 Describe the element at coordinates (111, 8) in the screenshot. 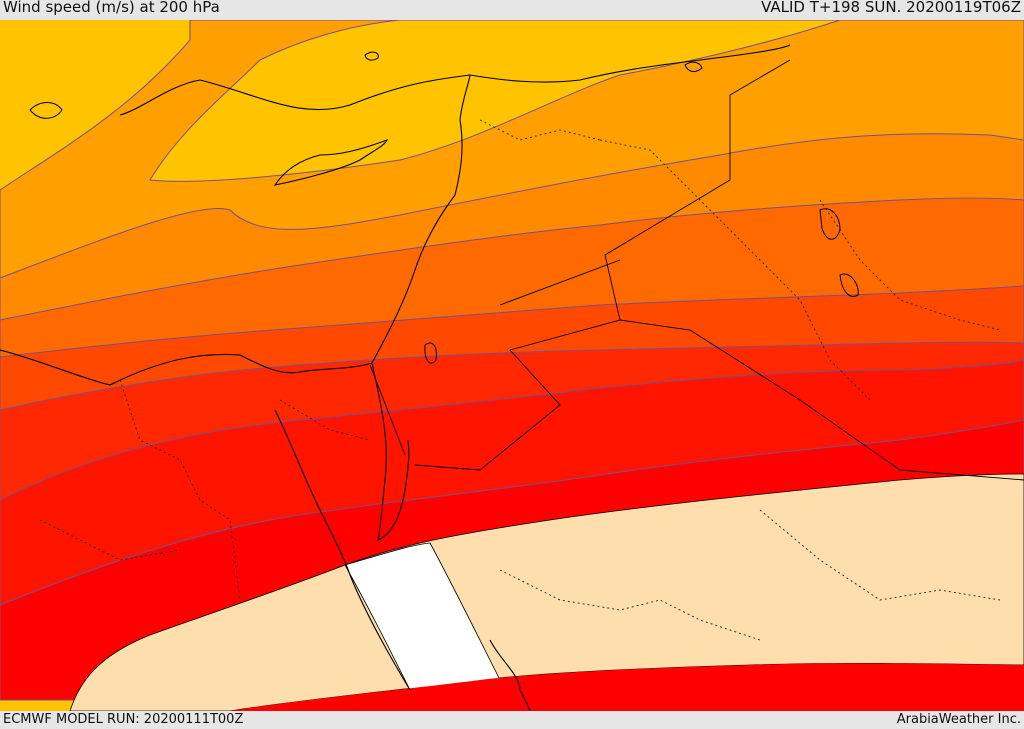

I see `map-title: Wind speed (m/s) at 200 hPa` at that location.